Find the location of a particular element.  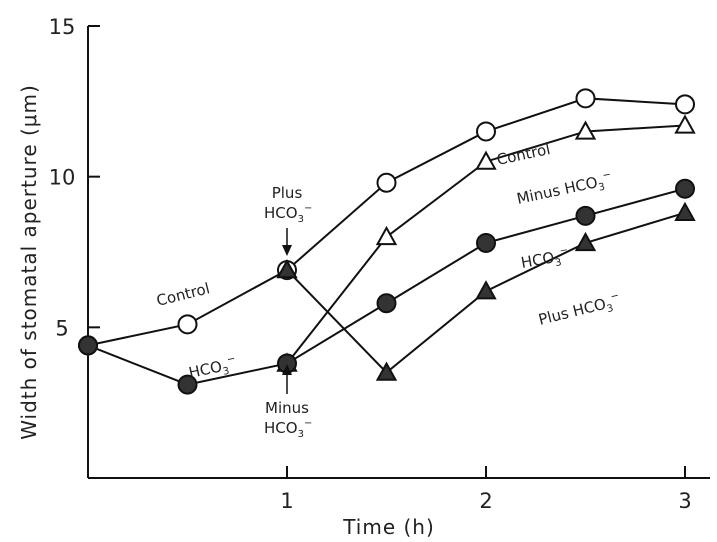

x-tick-label: 2 is located at coordinates (485, 501).